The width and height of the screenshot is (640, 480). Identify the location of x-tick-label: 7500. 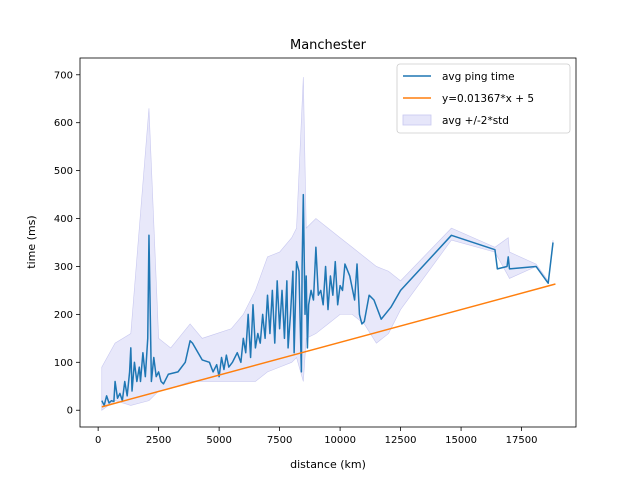
(279, 440).